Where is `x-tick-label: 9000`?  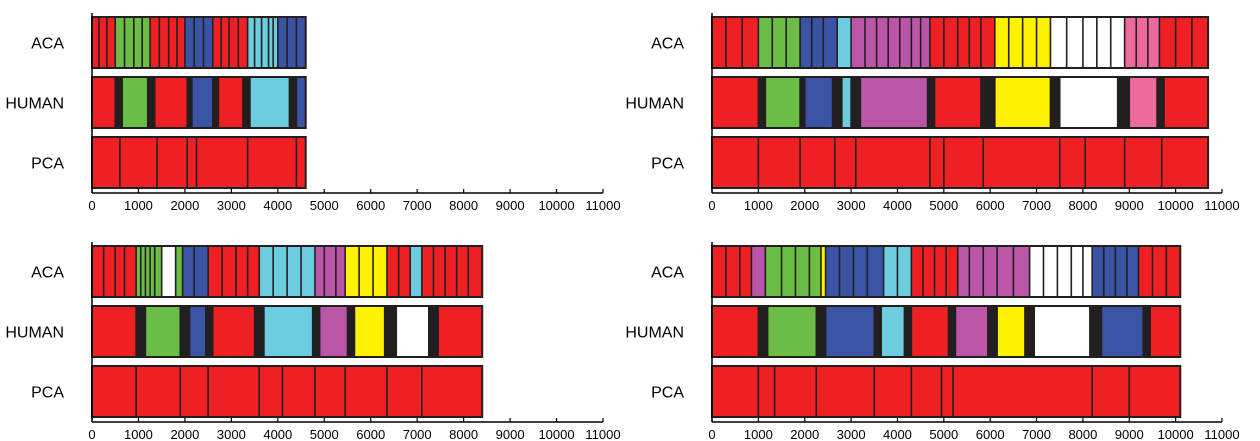 x-tick-label: 9000 is located at coordinates (510, 205).